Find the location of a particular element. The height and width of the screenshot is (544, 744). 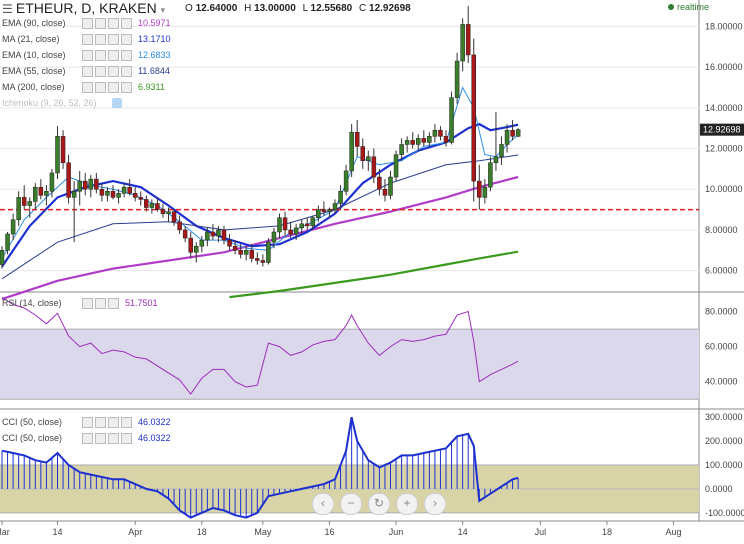

menu-icon: ☰ is located at coordinates (7, 9).